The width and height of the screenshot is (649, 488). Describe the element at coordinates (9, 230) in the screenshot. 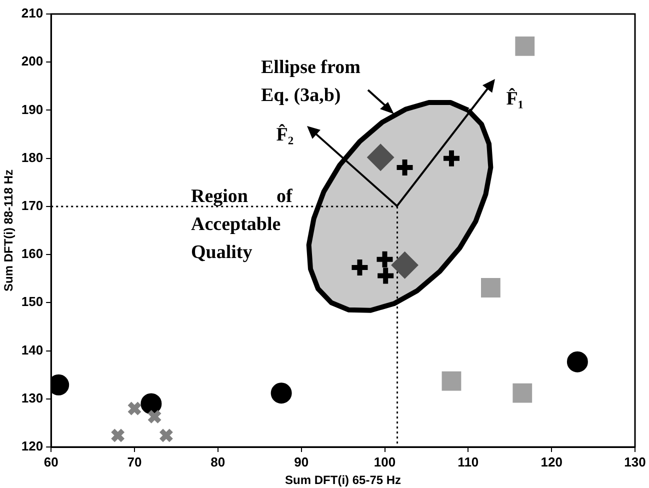

I see `y-axis-title: Sum DFT(i) 88-118 Hz` at that location.